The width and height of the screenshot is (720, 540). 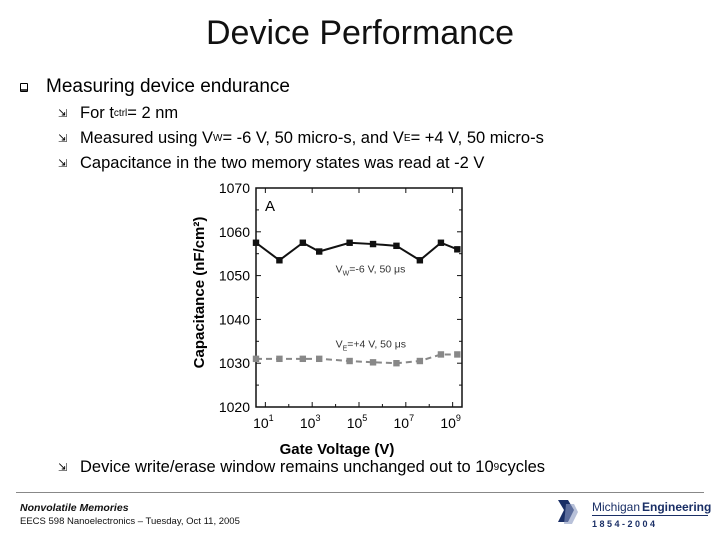 What do you see at coordinates (168, 86) in the screenshot?
I see `bullet-heading: Measuring device endurance` at bounding box center [168, 86].